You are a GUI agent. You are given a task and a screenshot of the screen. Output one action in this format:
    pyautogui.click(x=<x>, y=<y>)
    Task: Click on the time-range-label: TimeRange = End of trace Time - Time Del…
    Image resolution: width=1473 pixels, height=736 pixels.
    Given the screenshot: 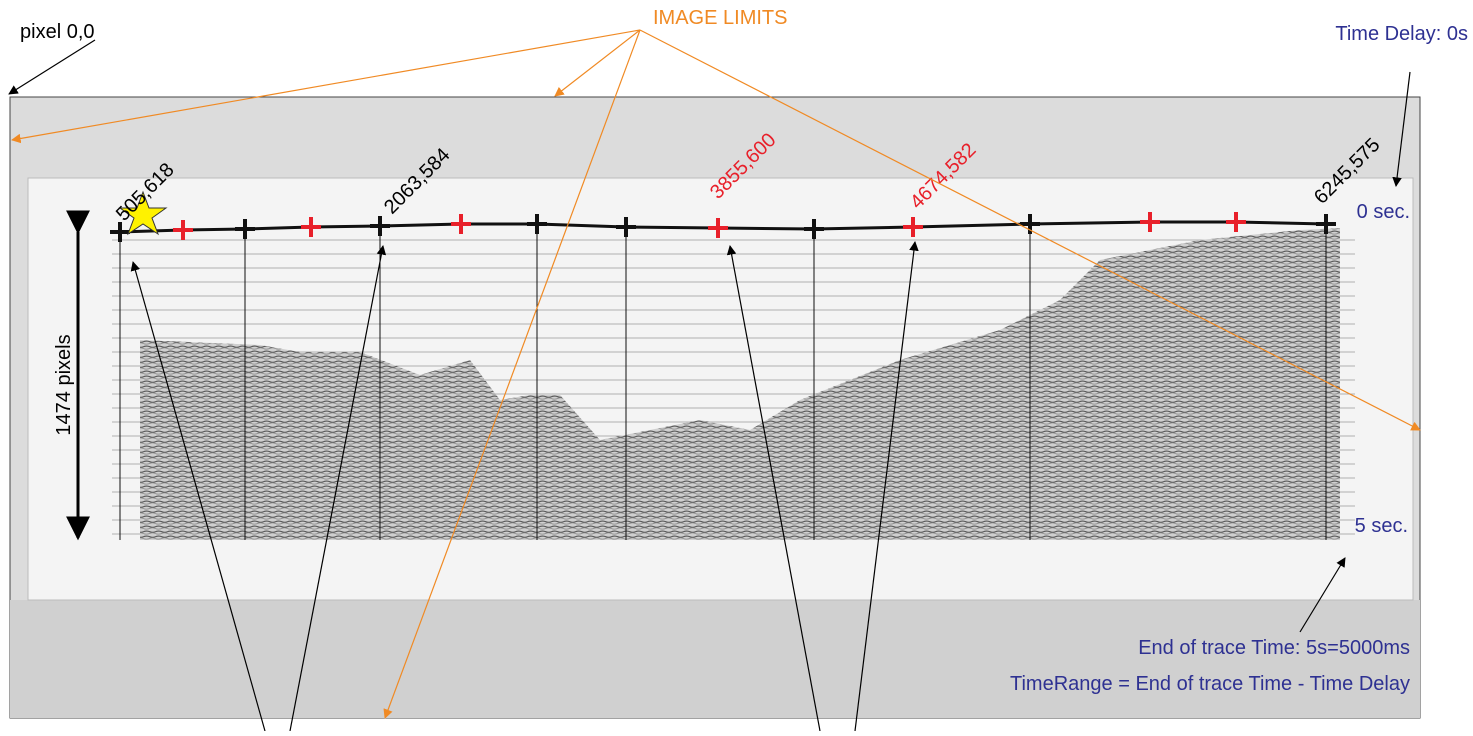 What is the action you would take?
    pyautogui.click(x=1210, y=684)
    